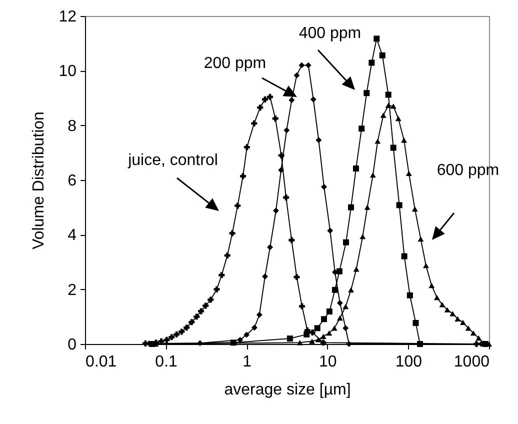 The height and width of the screenshot is (424, 518). Describe the element at coordinates (235, 63) in the screenshot. I see `annotation: 200 ppm` at that location.